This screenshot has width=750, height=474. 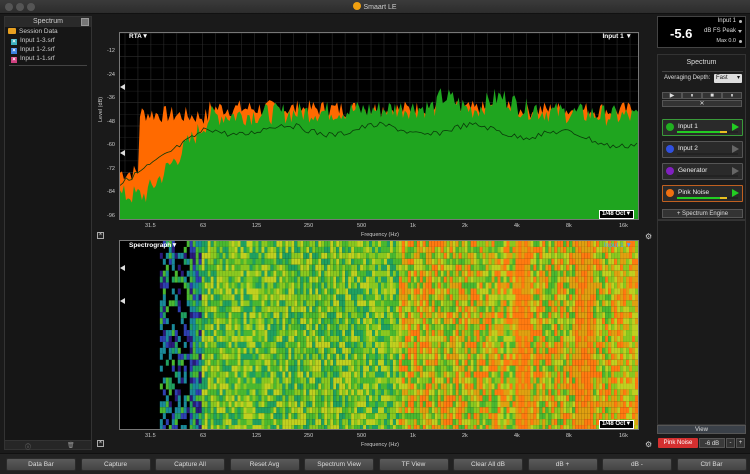 I want to click on rta-lower-handle-icon, so click(x=122, y=153).